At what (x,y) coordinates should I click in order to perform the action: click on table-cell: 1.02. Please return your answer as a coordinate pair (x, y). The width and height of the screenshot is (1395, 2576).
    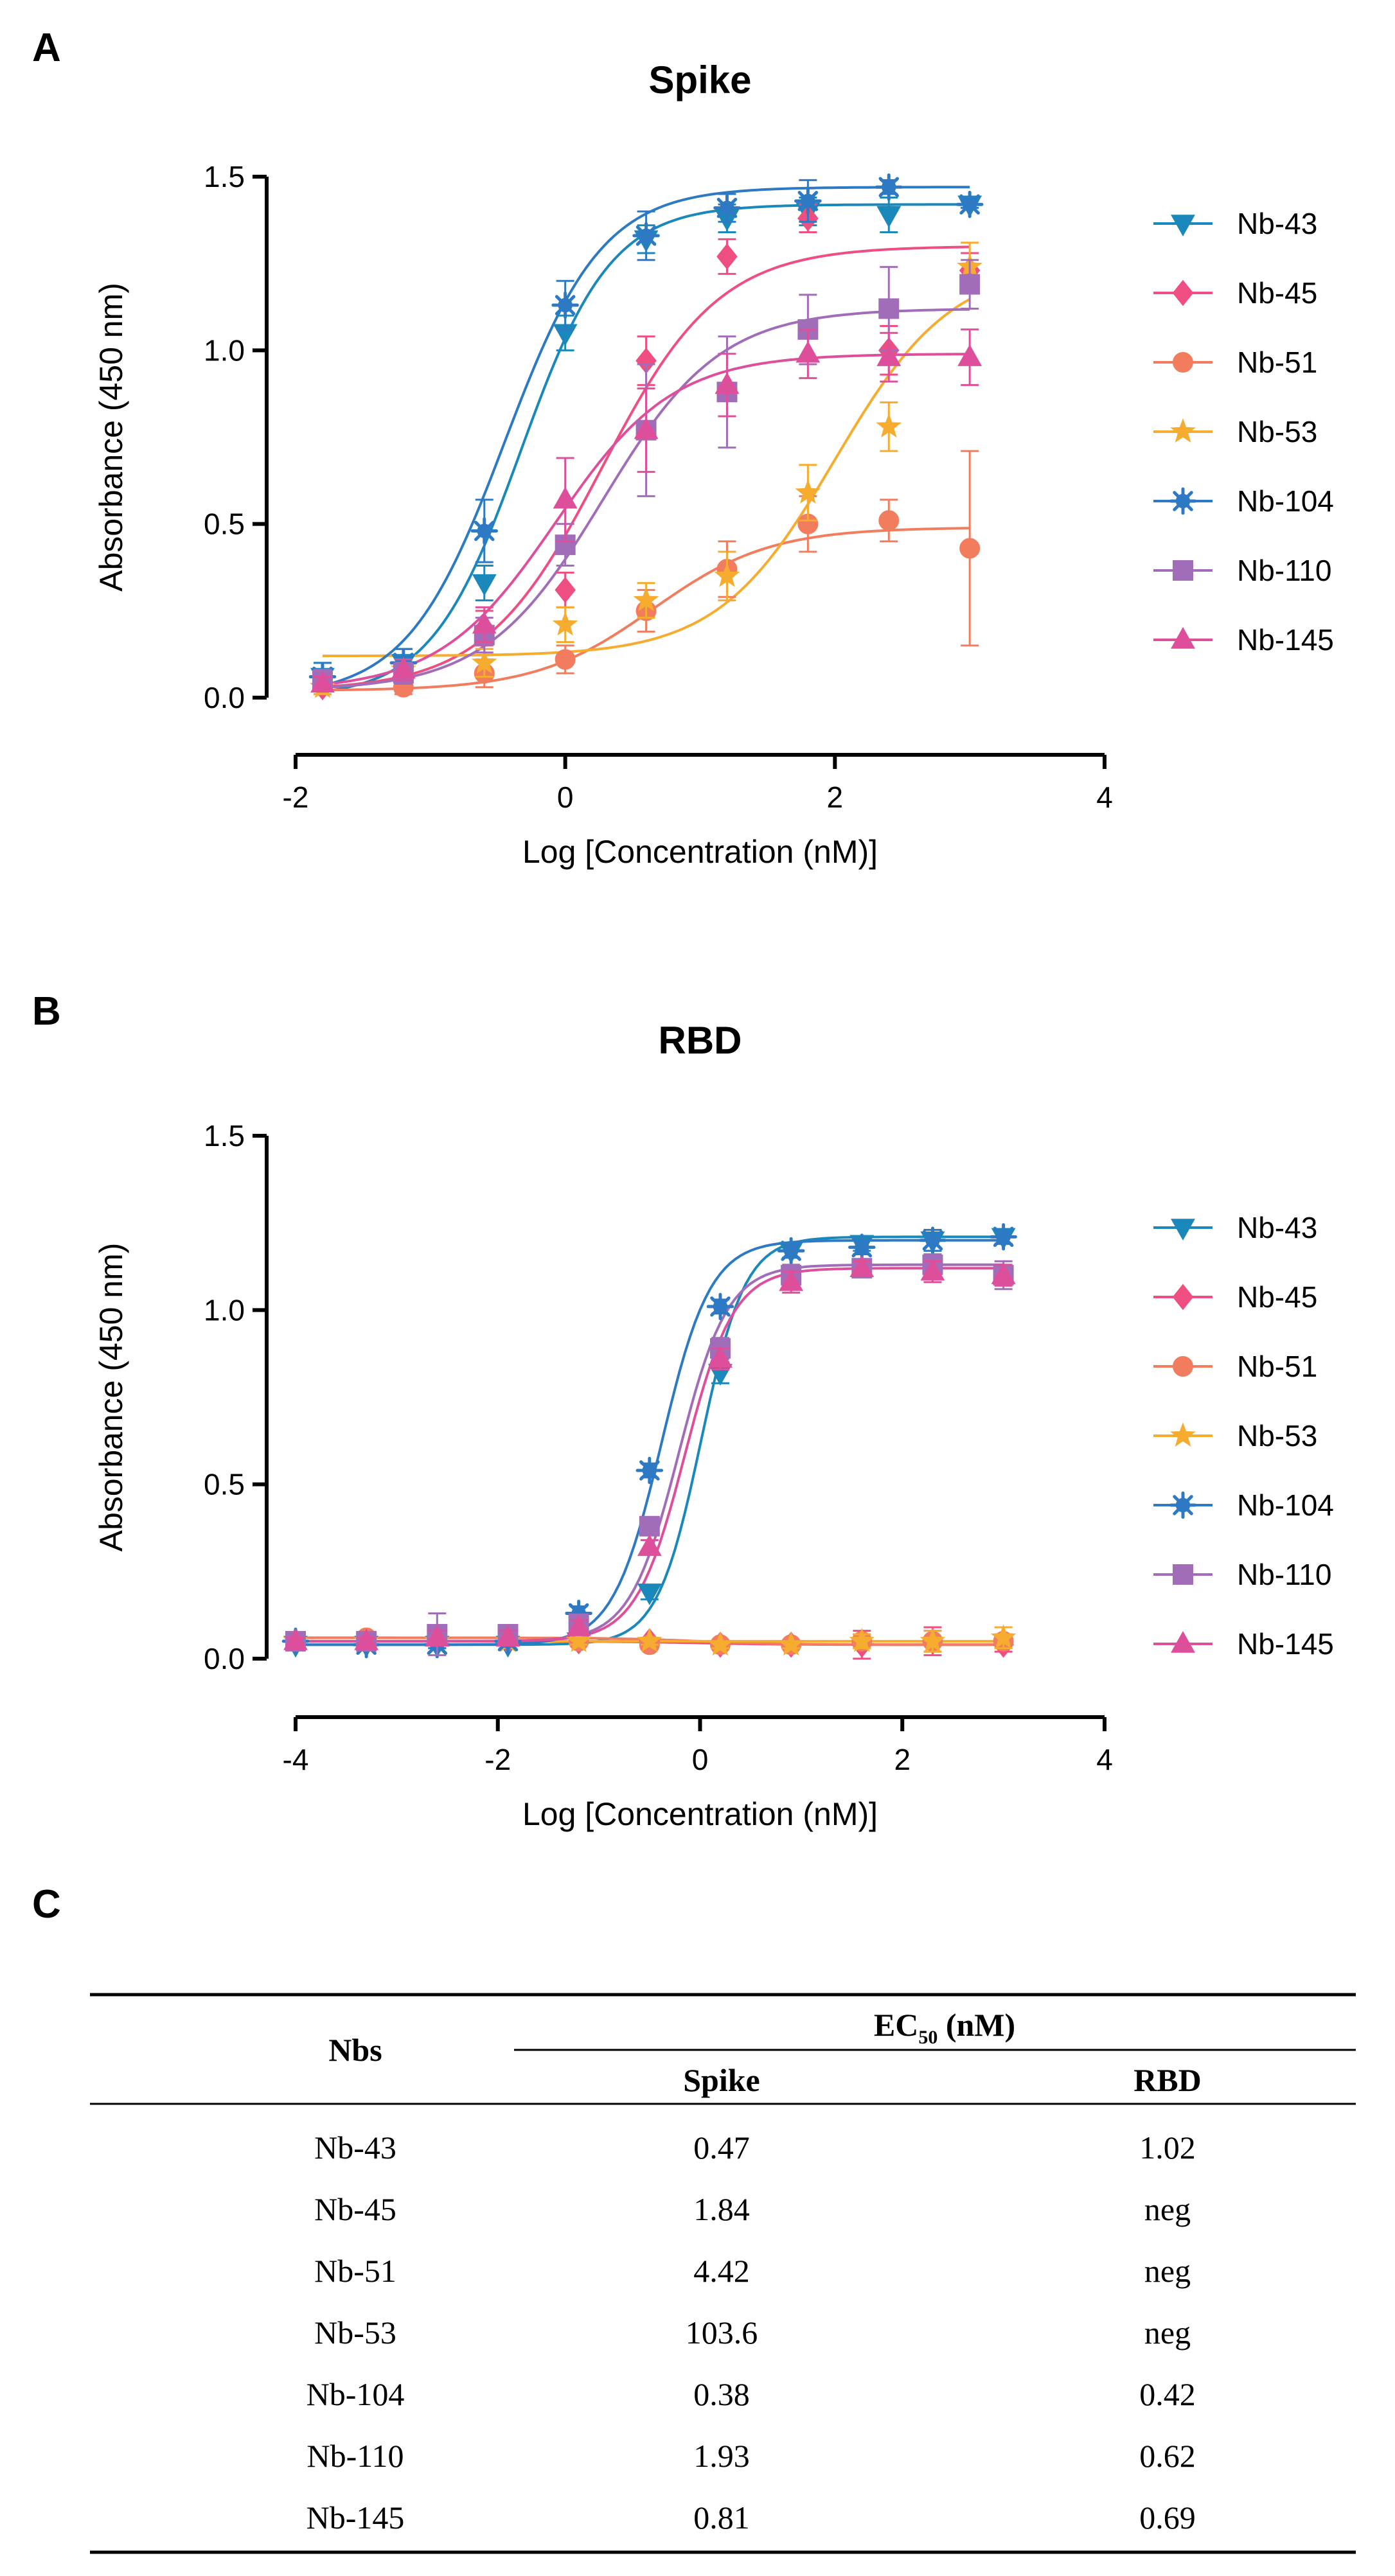
    Looking at the image, I should click on (1167, 2148).